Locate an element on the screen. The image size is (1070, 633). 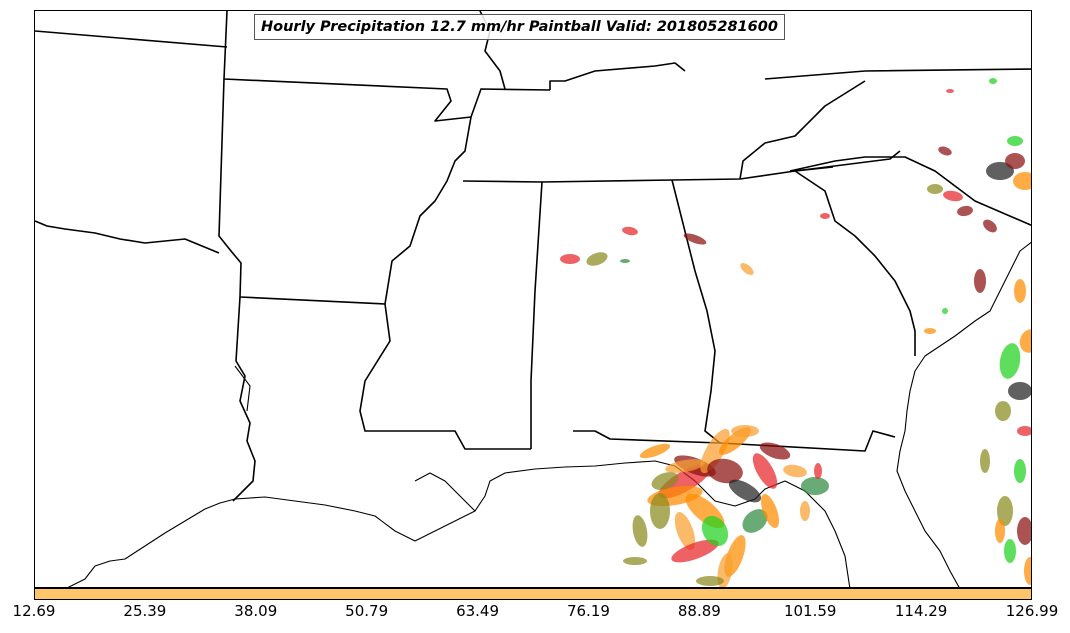
border-ms-la-south is located at coordinates (445, 376).